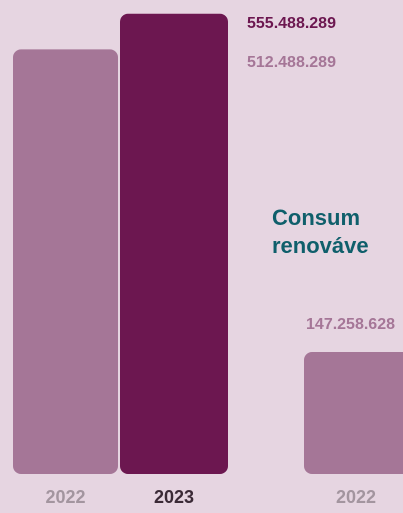  What do you see at coordinates (350, 324) in the screenshot?
I see `value-label: 147.258.628` at bounding box center [350, 324].